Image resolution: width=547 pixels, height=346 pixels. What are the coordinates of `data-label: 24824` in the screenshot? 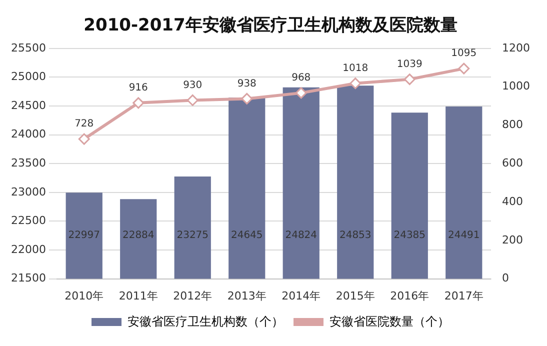 It's located at (301, 236).